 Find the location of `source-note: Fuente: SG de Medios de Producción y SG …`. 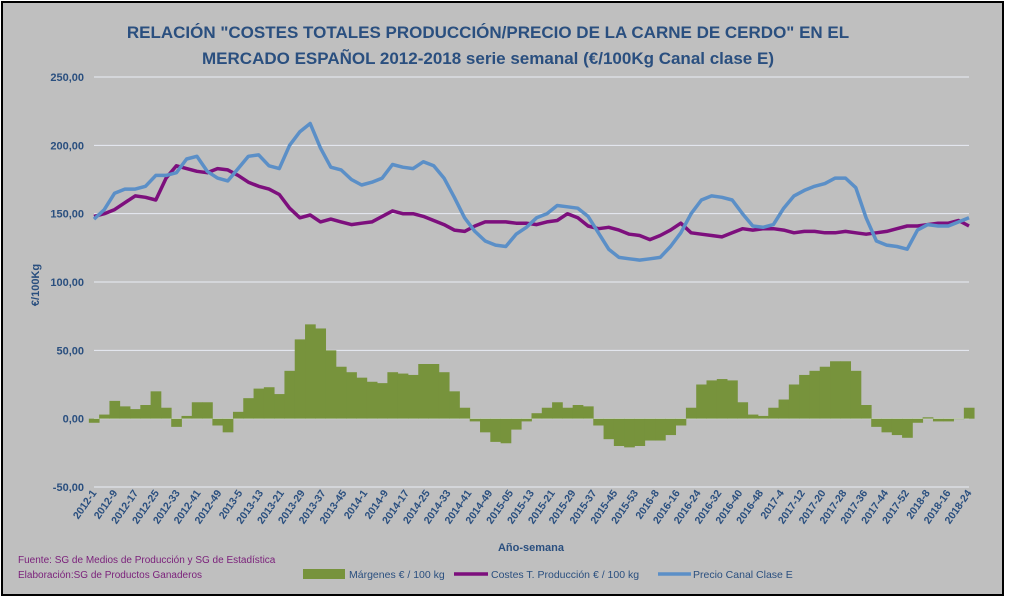

source-note: Fuente: SG de Medios de Producción y SG … is located at coordinates (147, 560).